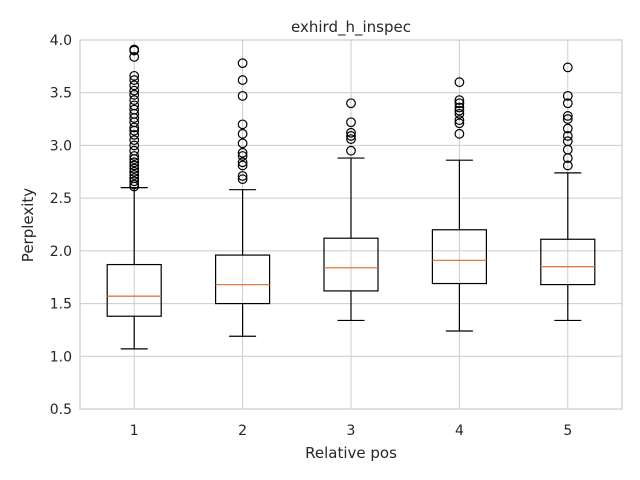 Image resolution: width=640 pixels, height=480 pixels. What do you see at coordinates (61, 410) in the screenshot?
I see `y-tick-label: 0.5` at bounding box center [61, 410].